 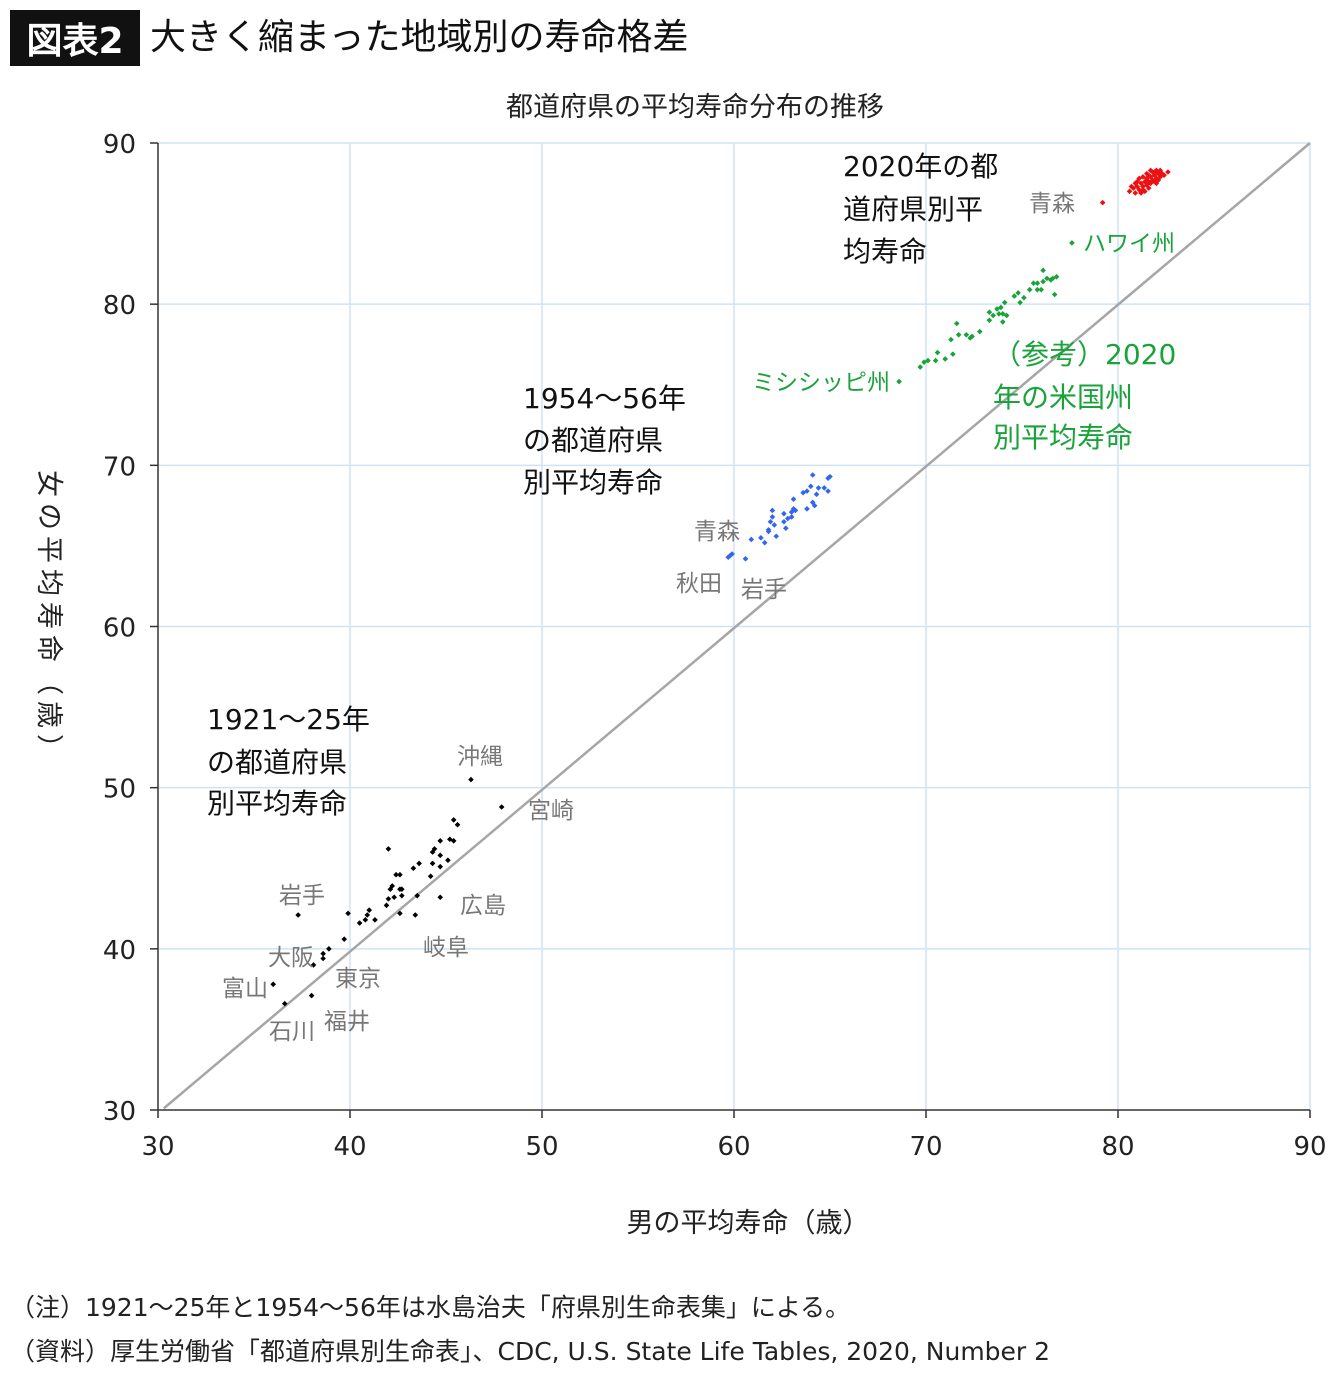 What do you see at coordinates (245, 989) in the screenshot?
I see `label-toyama: 富山` at bounding box center [245, 989].